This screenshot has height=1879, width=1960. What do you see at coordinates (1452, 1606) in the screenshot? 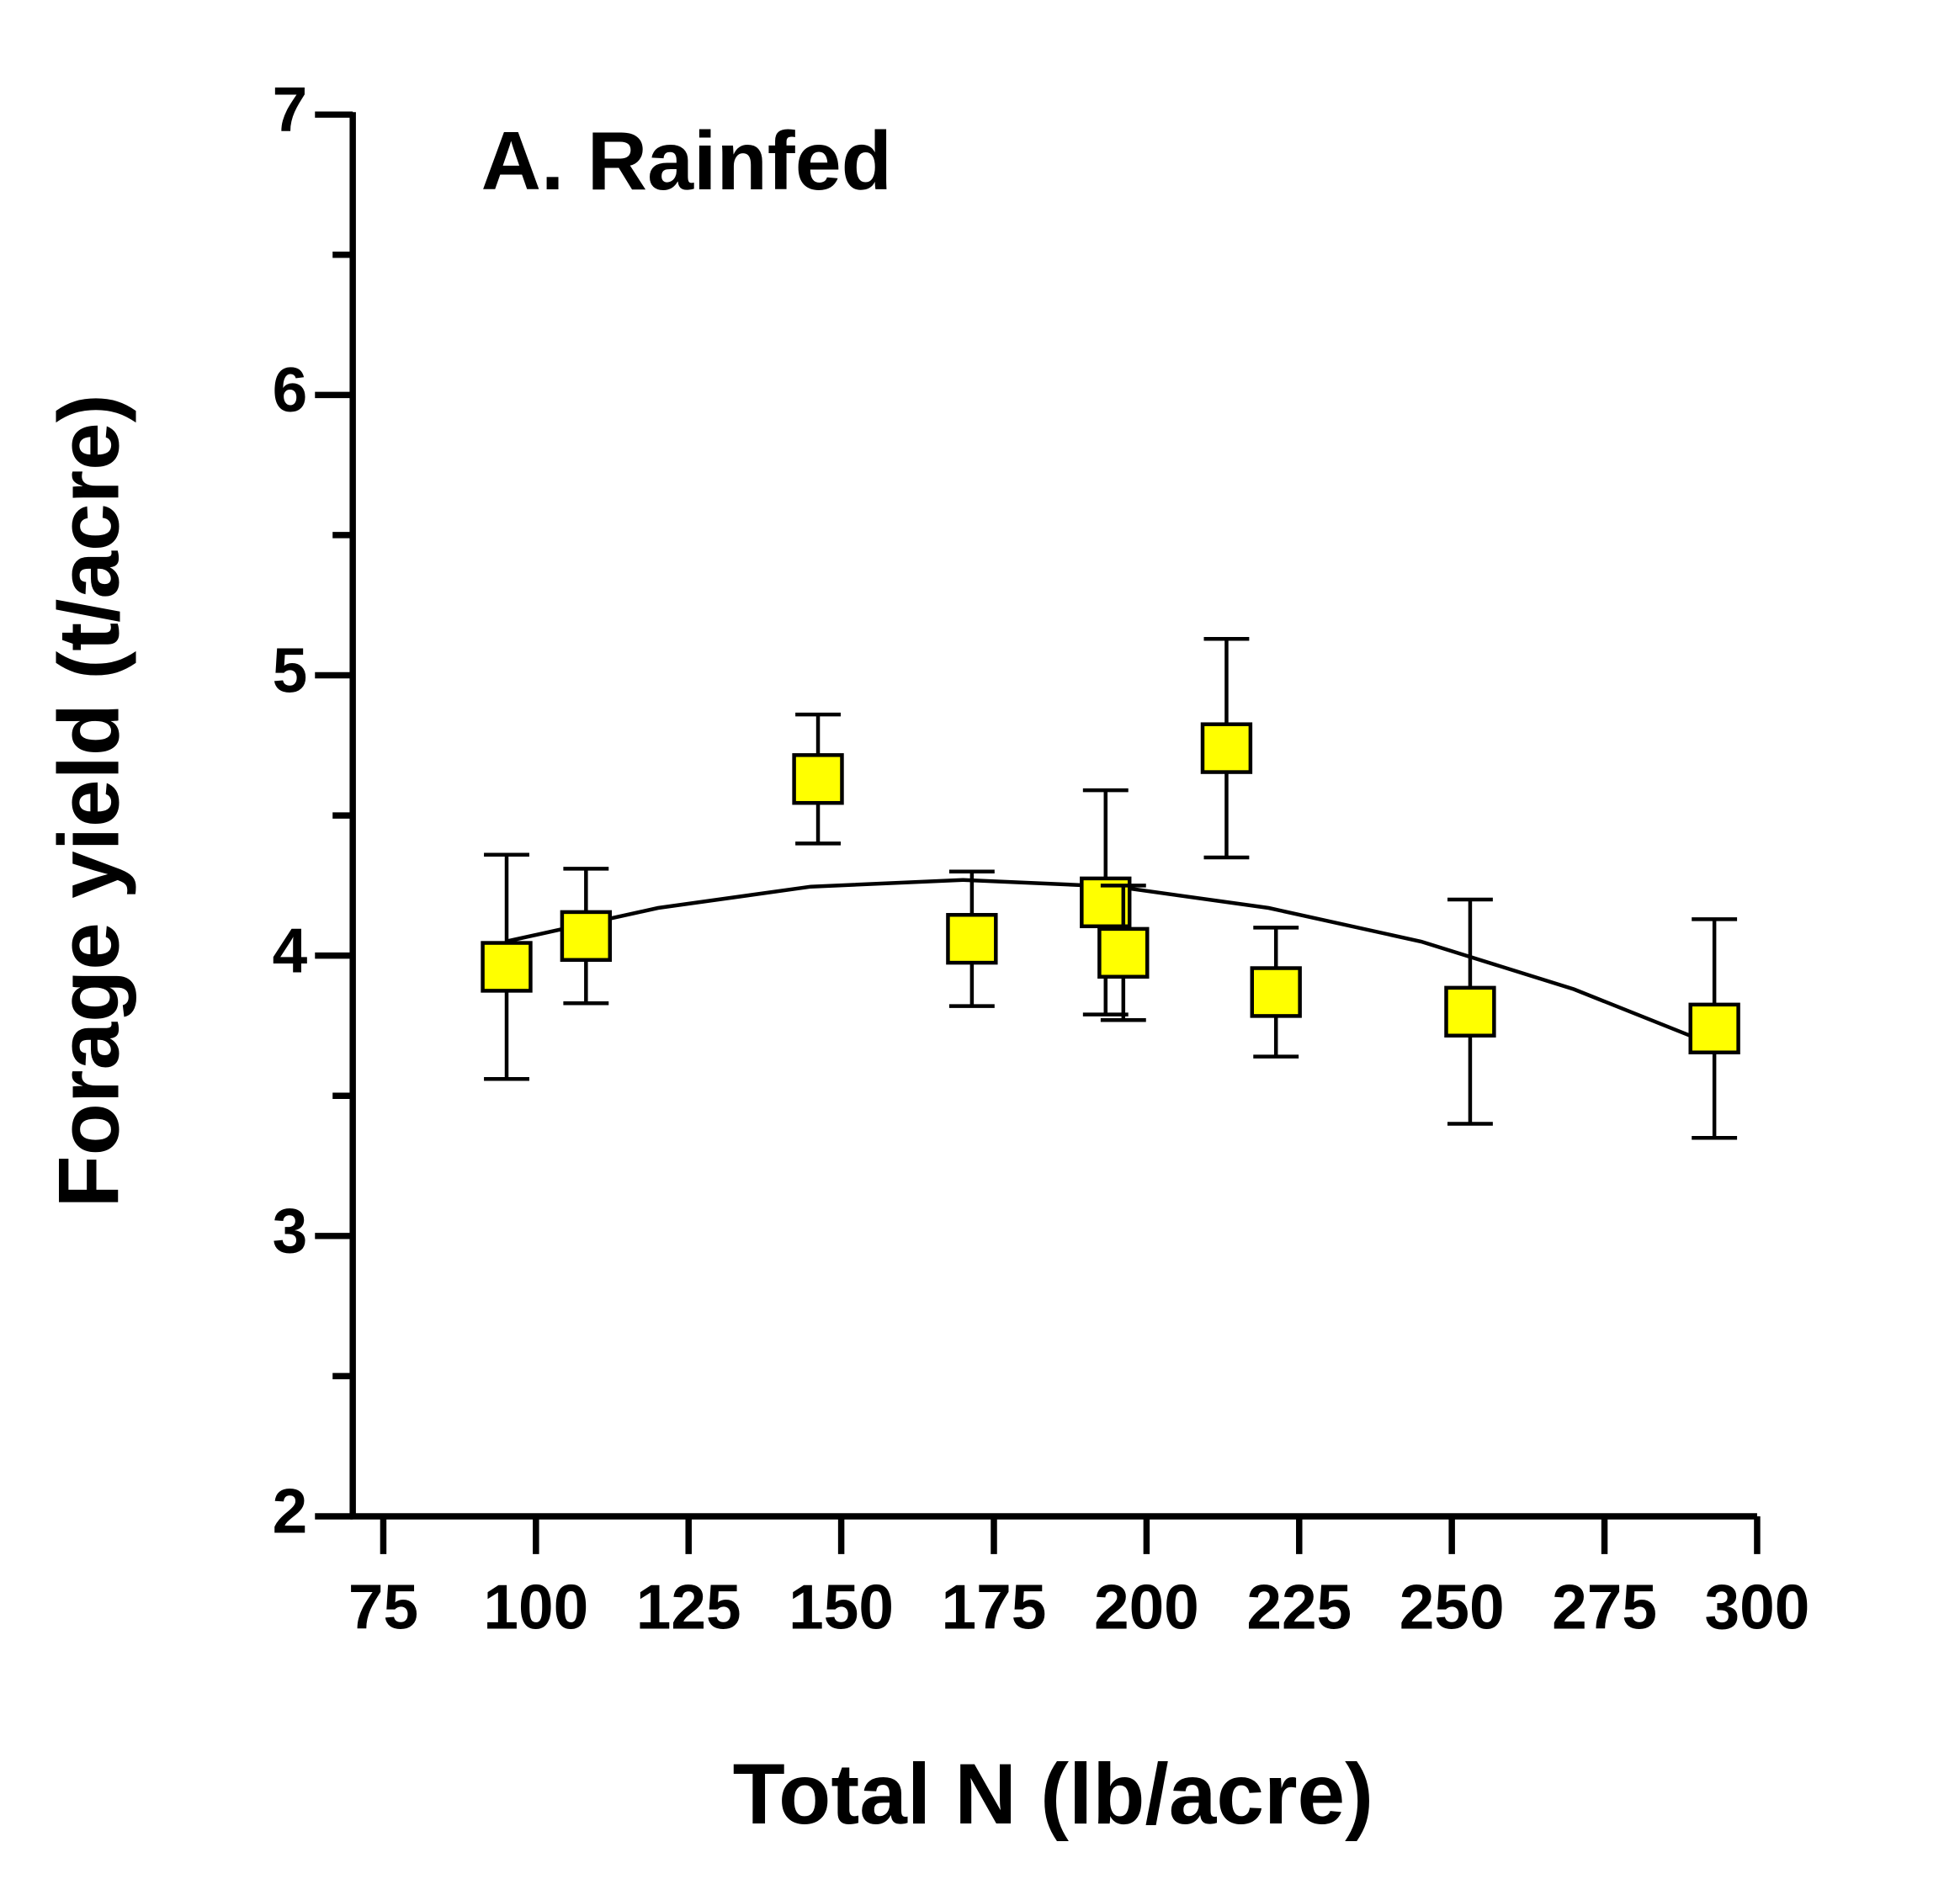
I see `x-tick-label: 250` at bounding box center [1452, 1606].